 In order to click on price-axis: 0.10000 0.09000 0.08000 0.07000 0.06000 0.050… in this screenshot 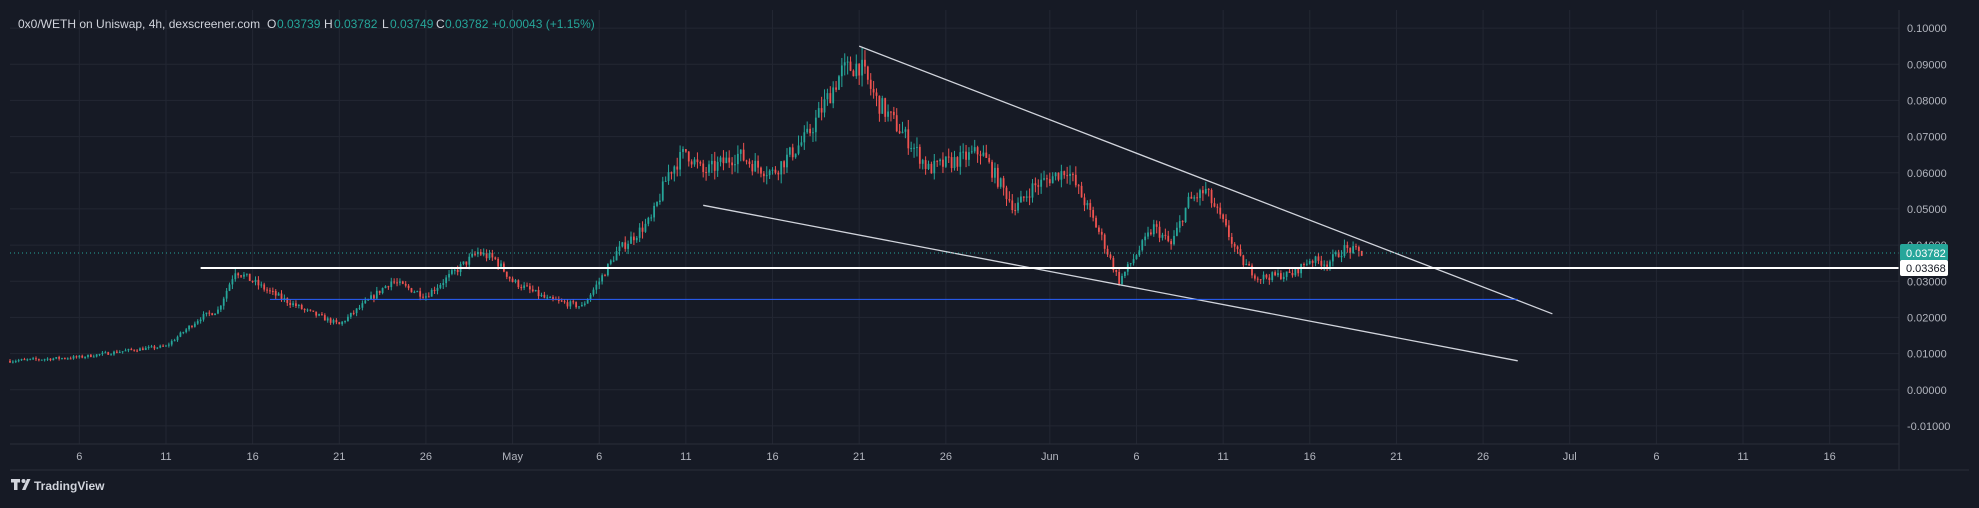, I will do `click(1925, 228)`.